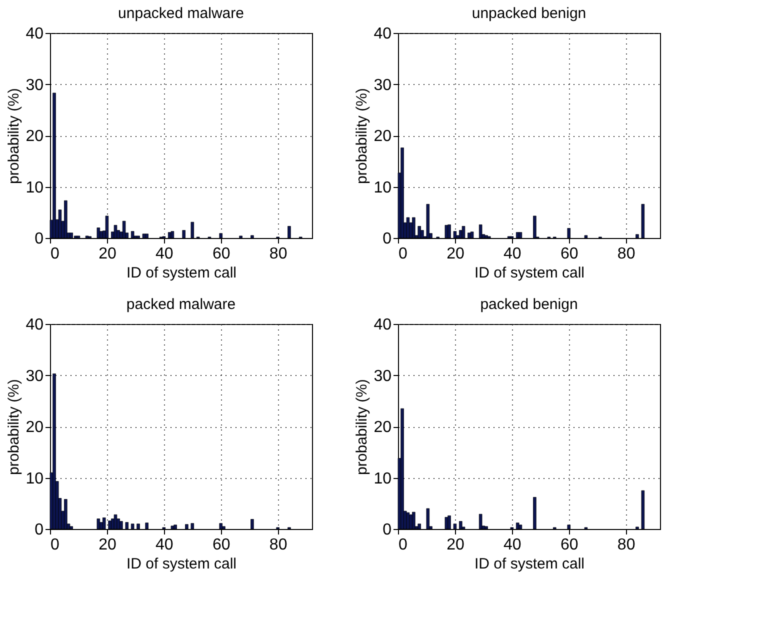  What do you see at coordinates (529, 304) in the screenshot?
I see `chart-title: packed benign` at bounding box center [529, 304].